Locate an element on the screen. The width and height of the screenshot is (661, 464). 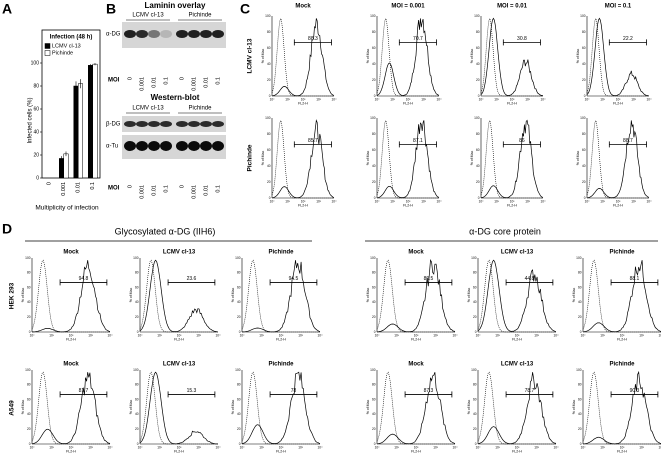
panel-label: D is located at coordinates (7, 229).